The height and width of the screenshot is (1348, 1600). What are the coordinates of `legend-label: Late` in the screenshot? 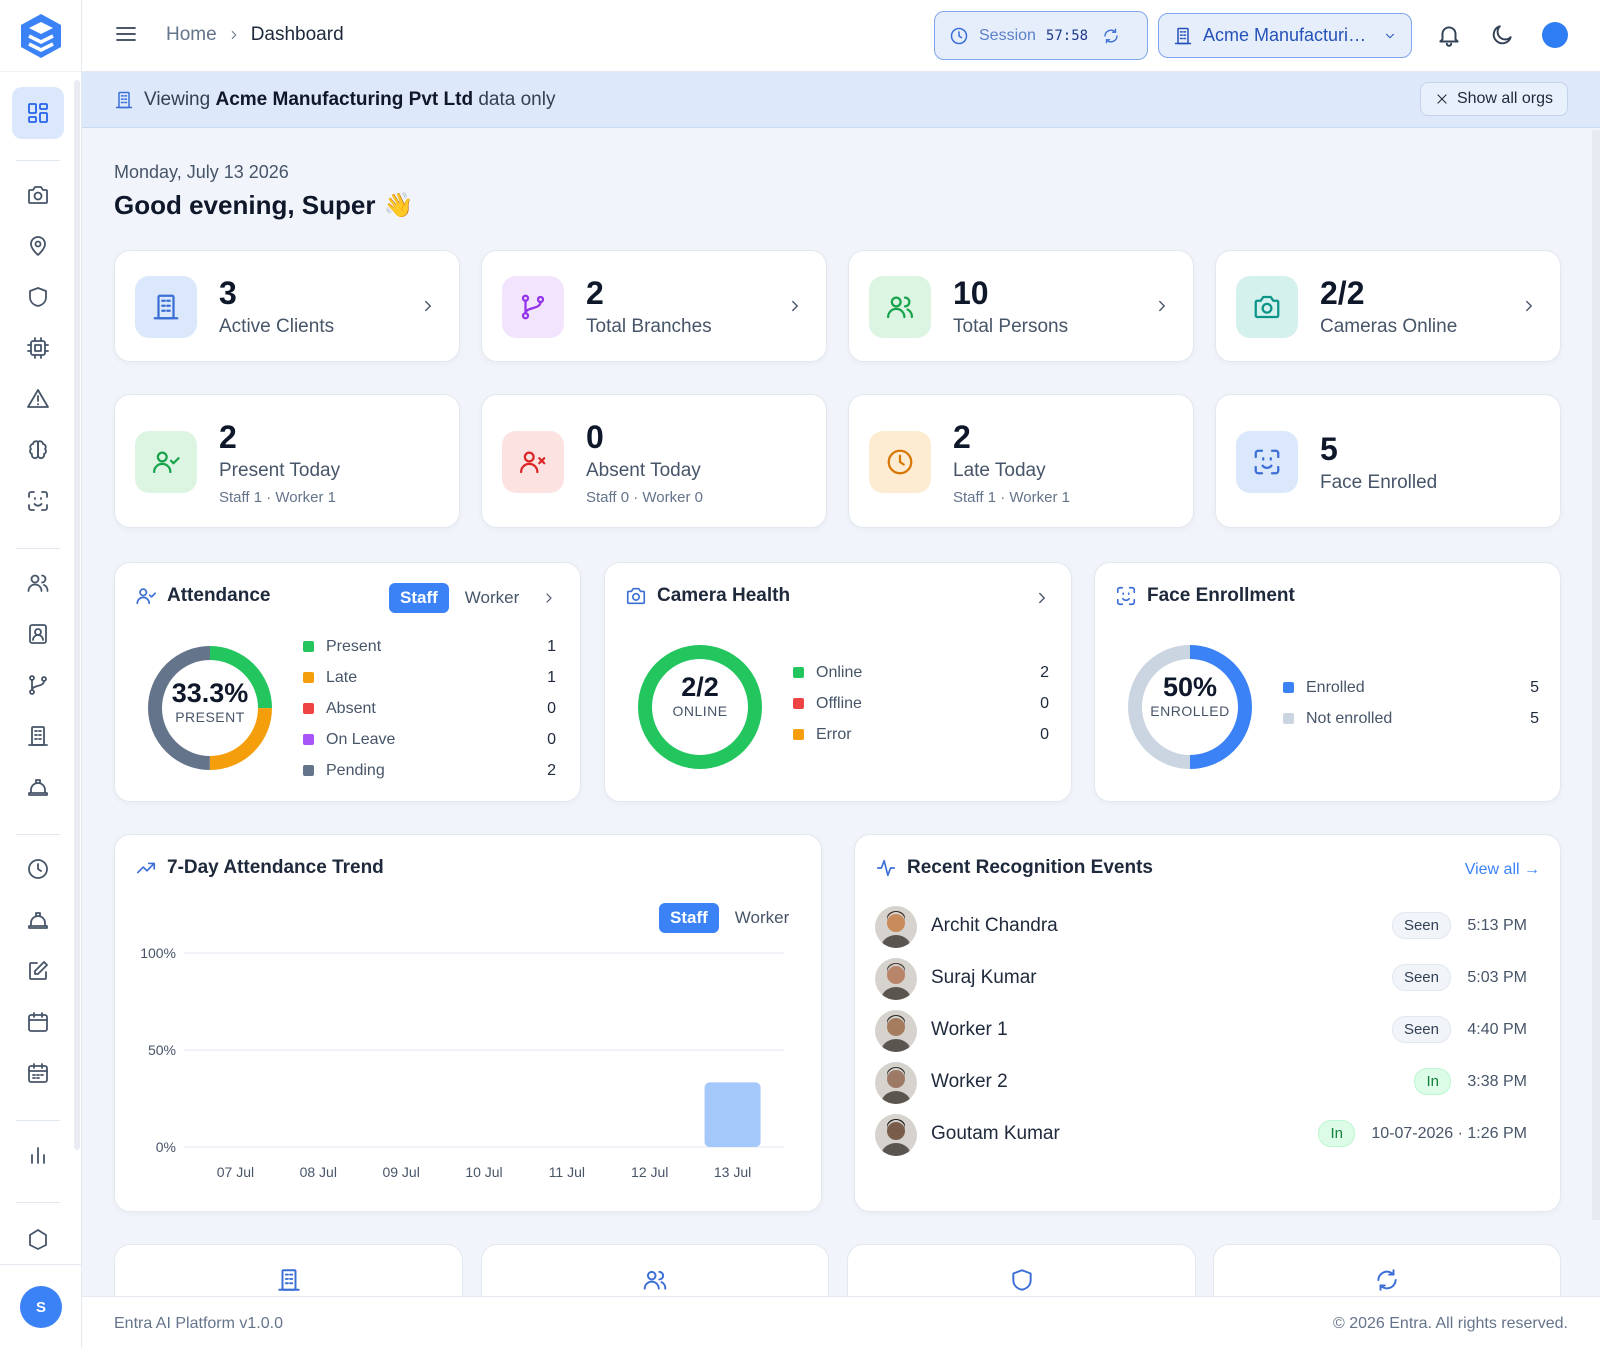 It's located at (342, 677).